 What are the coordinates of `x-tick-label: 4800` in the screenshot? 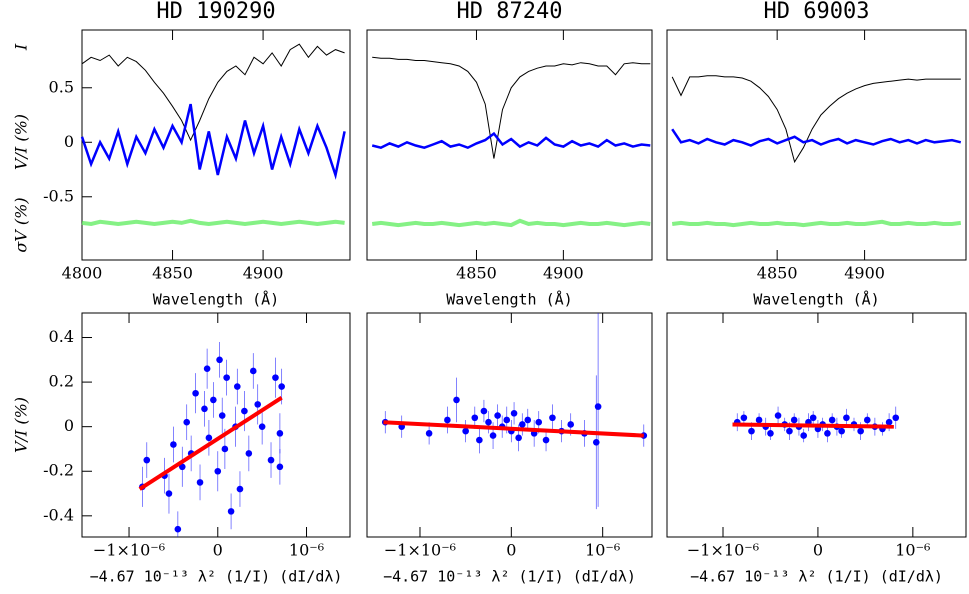 It's located at (82, 273).